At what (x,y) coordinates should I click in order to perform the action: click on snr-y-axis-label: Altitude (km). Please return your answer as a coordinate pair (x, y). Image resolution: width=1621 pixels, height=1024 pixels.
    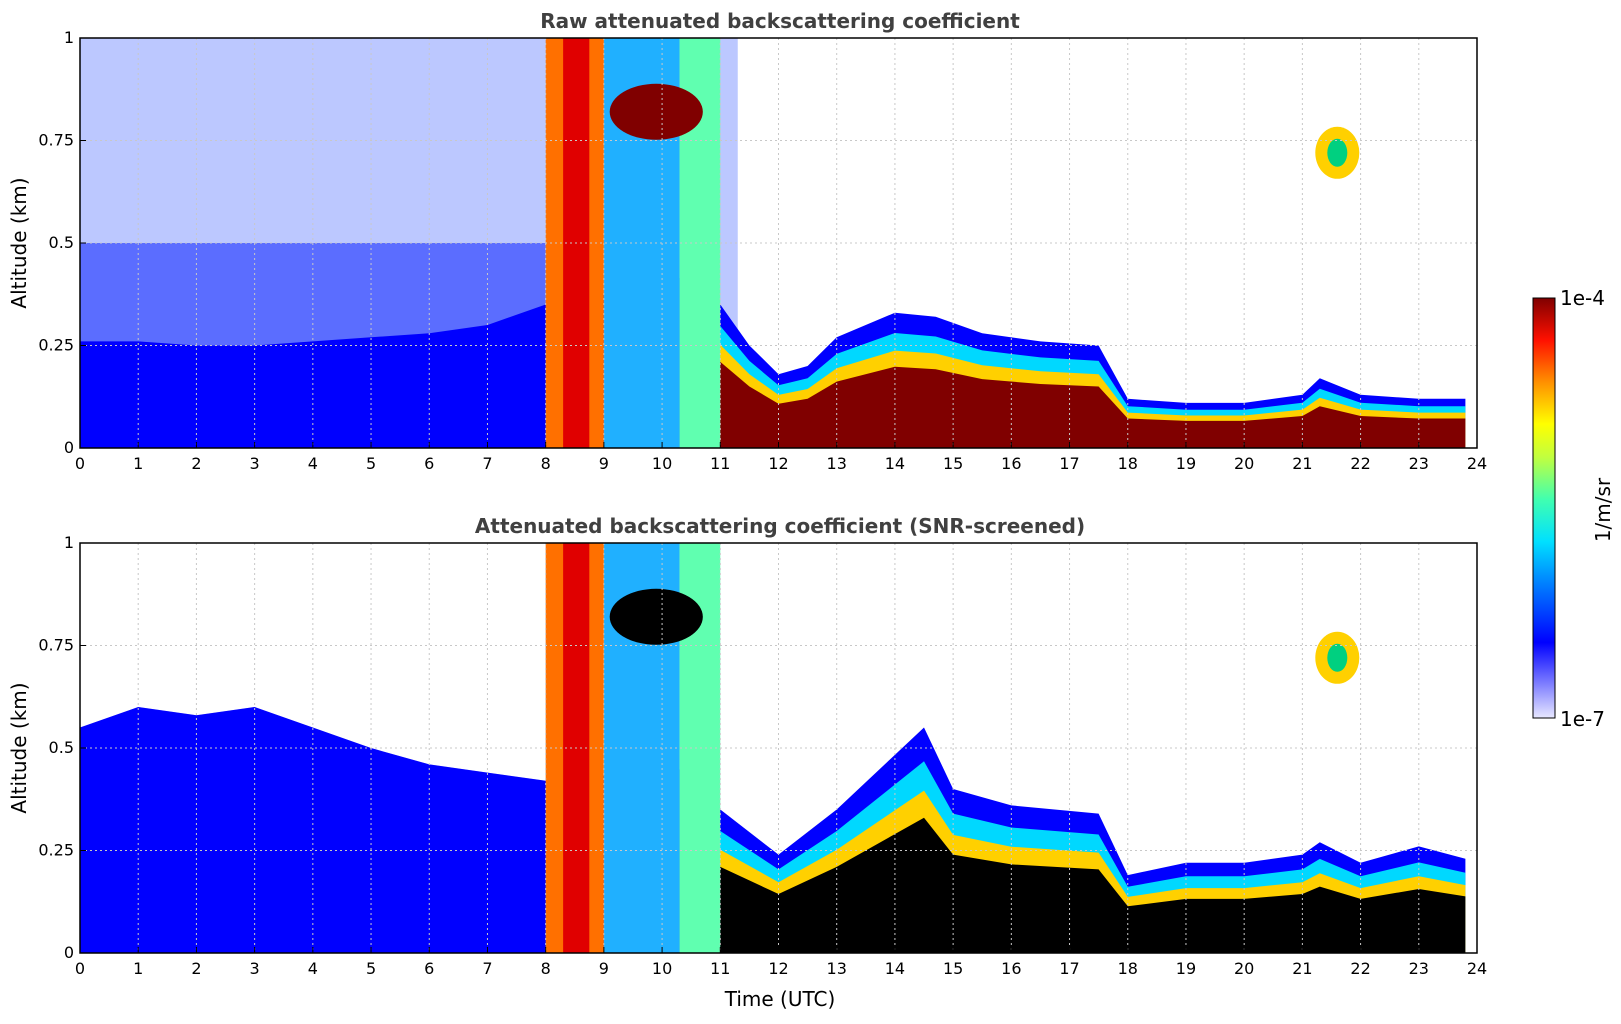
    Looking at the image, I should click on (19, 747).